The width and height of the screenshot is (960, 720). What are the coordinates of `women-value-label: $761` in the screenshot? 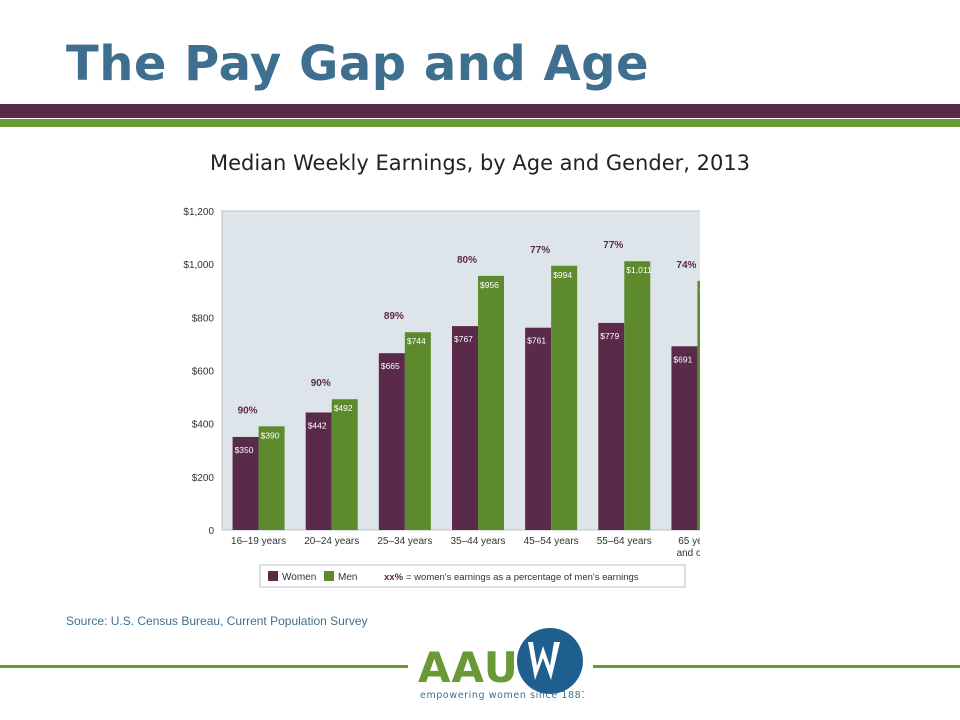 It's located at (536, 341).